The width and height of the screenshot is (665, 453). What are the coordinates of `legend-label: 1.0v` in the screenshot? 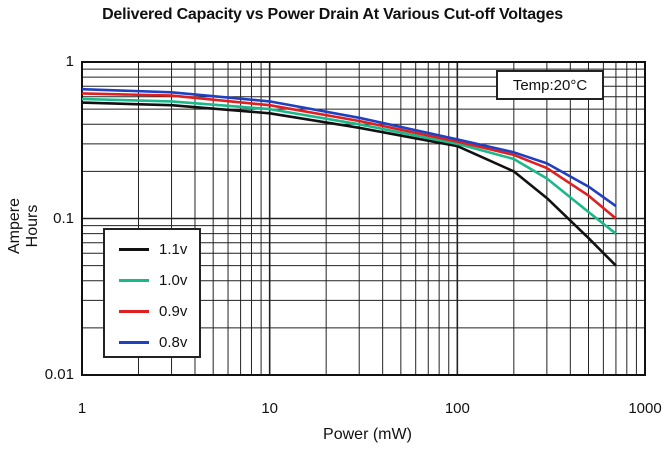 It's located at (173, 280).